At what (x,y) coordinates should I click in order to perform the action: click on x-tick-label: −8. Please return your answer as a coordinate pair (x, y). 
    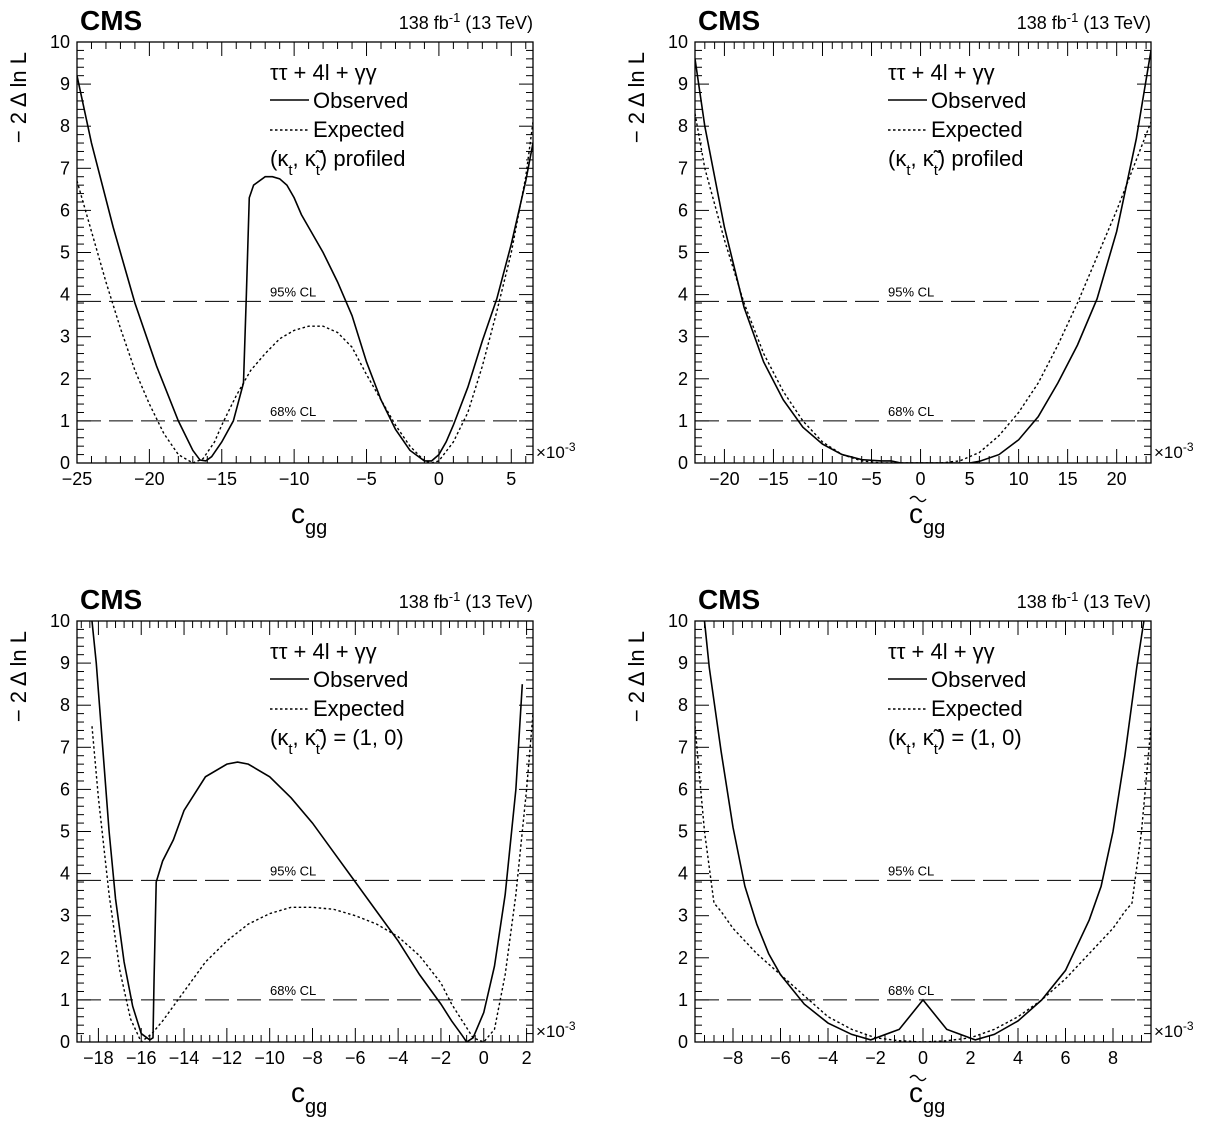
    Looking at the image, I should click on (312, 1058).